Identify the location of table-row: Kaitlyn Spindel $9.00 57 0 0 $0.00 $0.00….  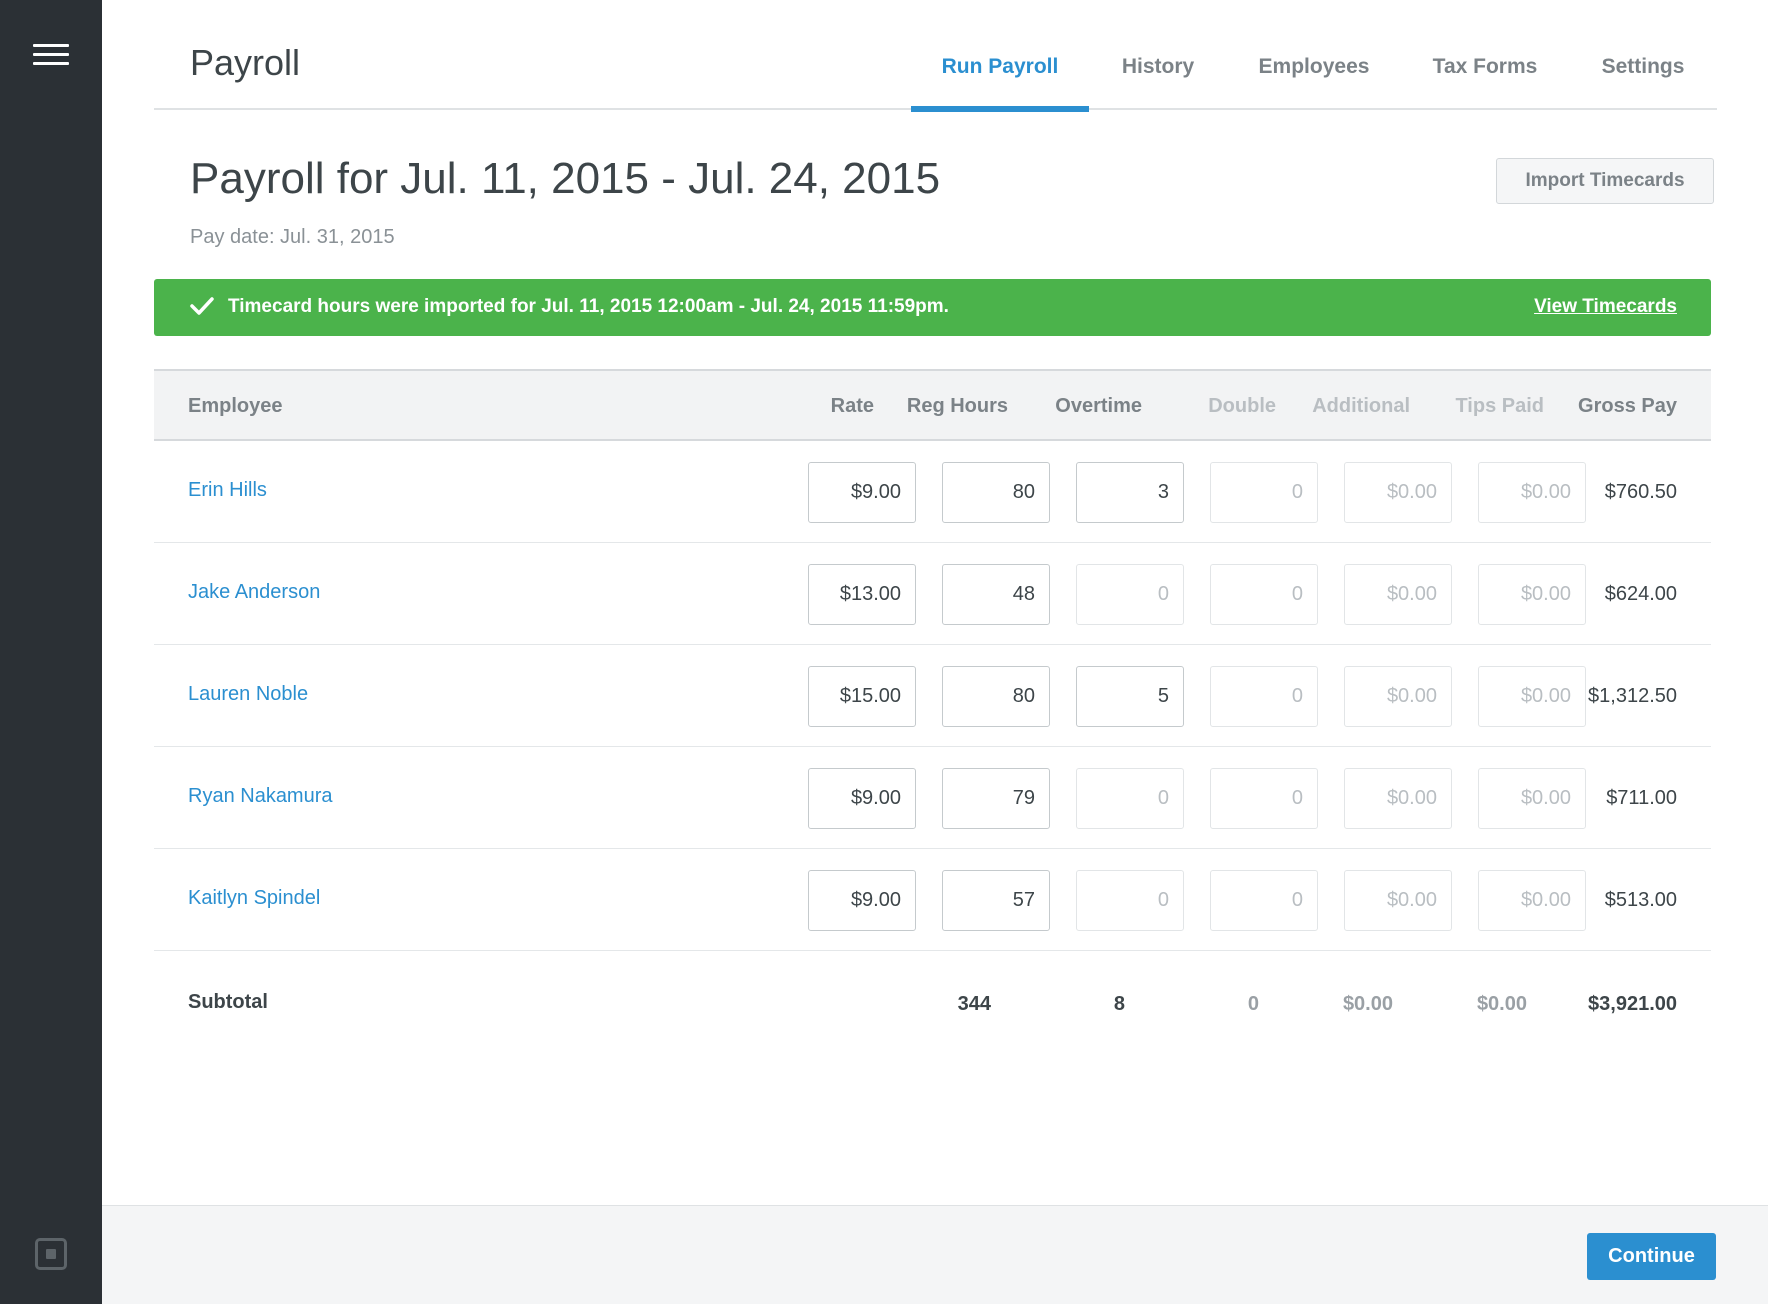
(932, 900).